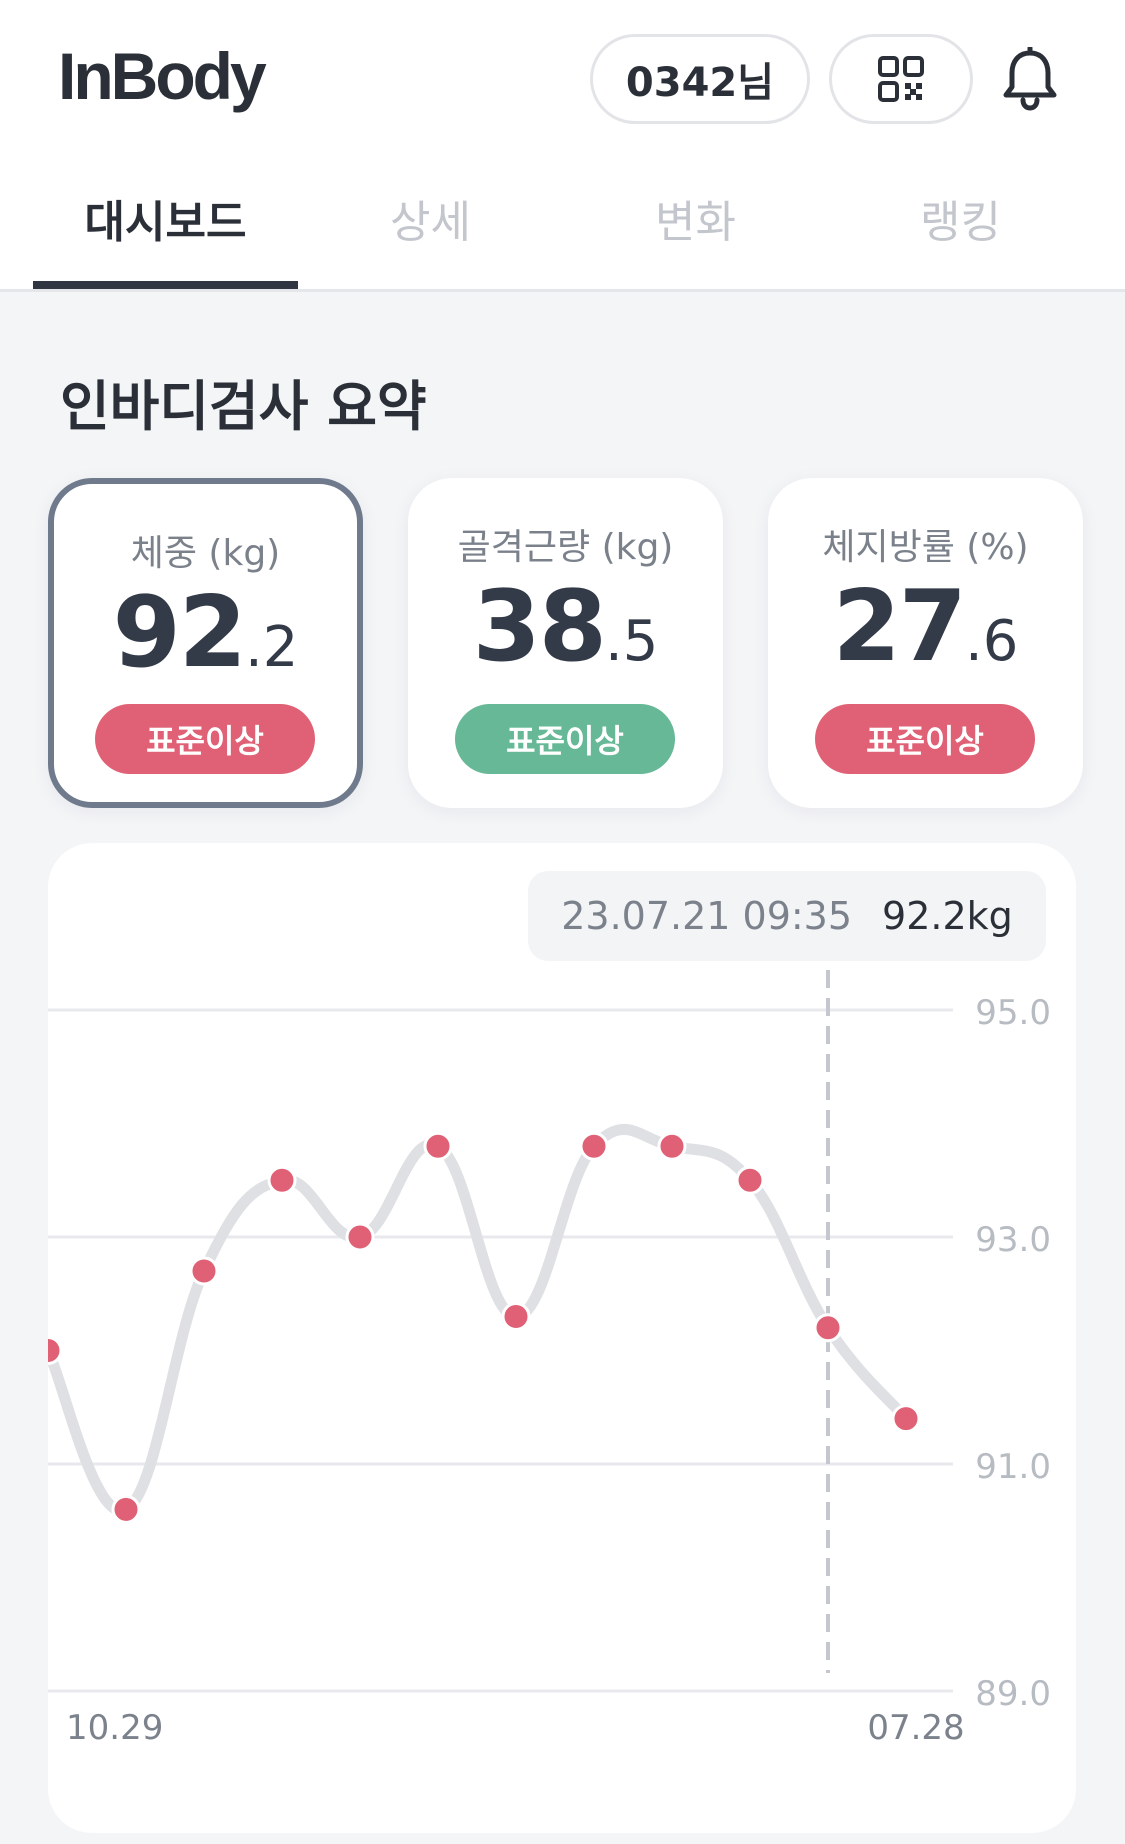  Describe the element at coordinates (243, 406) in the screenshot. I see `section-title: 인바디검사 요약` at that location.